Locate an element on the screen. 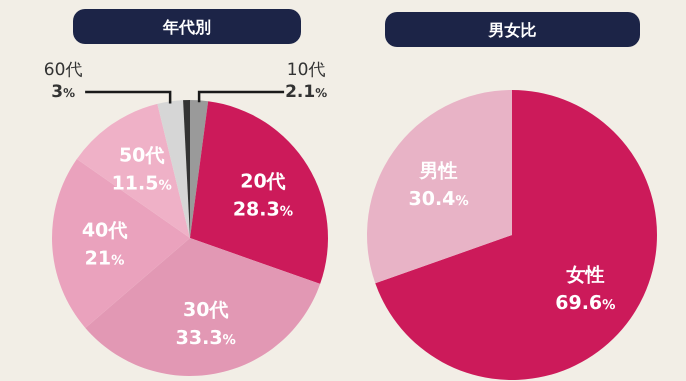 This screenshot has width=686, height=381. data-label: 11.5% is located at coordinates (142, 183).